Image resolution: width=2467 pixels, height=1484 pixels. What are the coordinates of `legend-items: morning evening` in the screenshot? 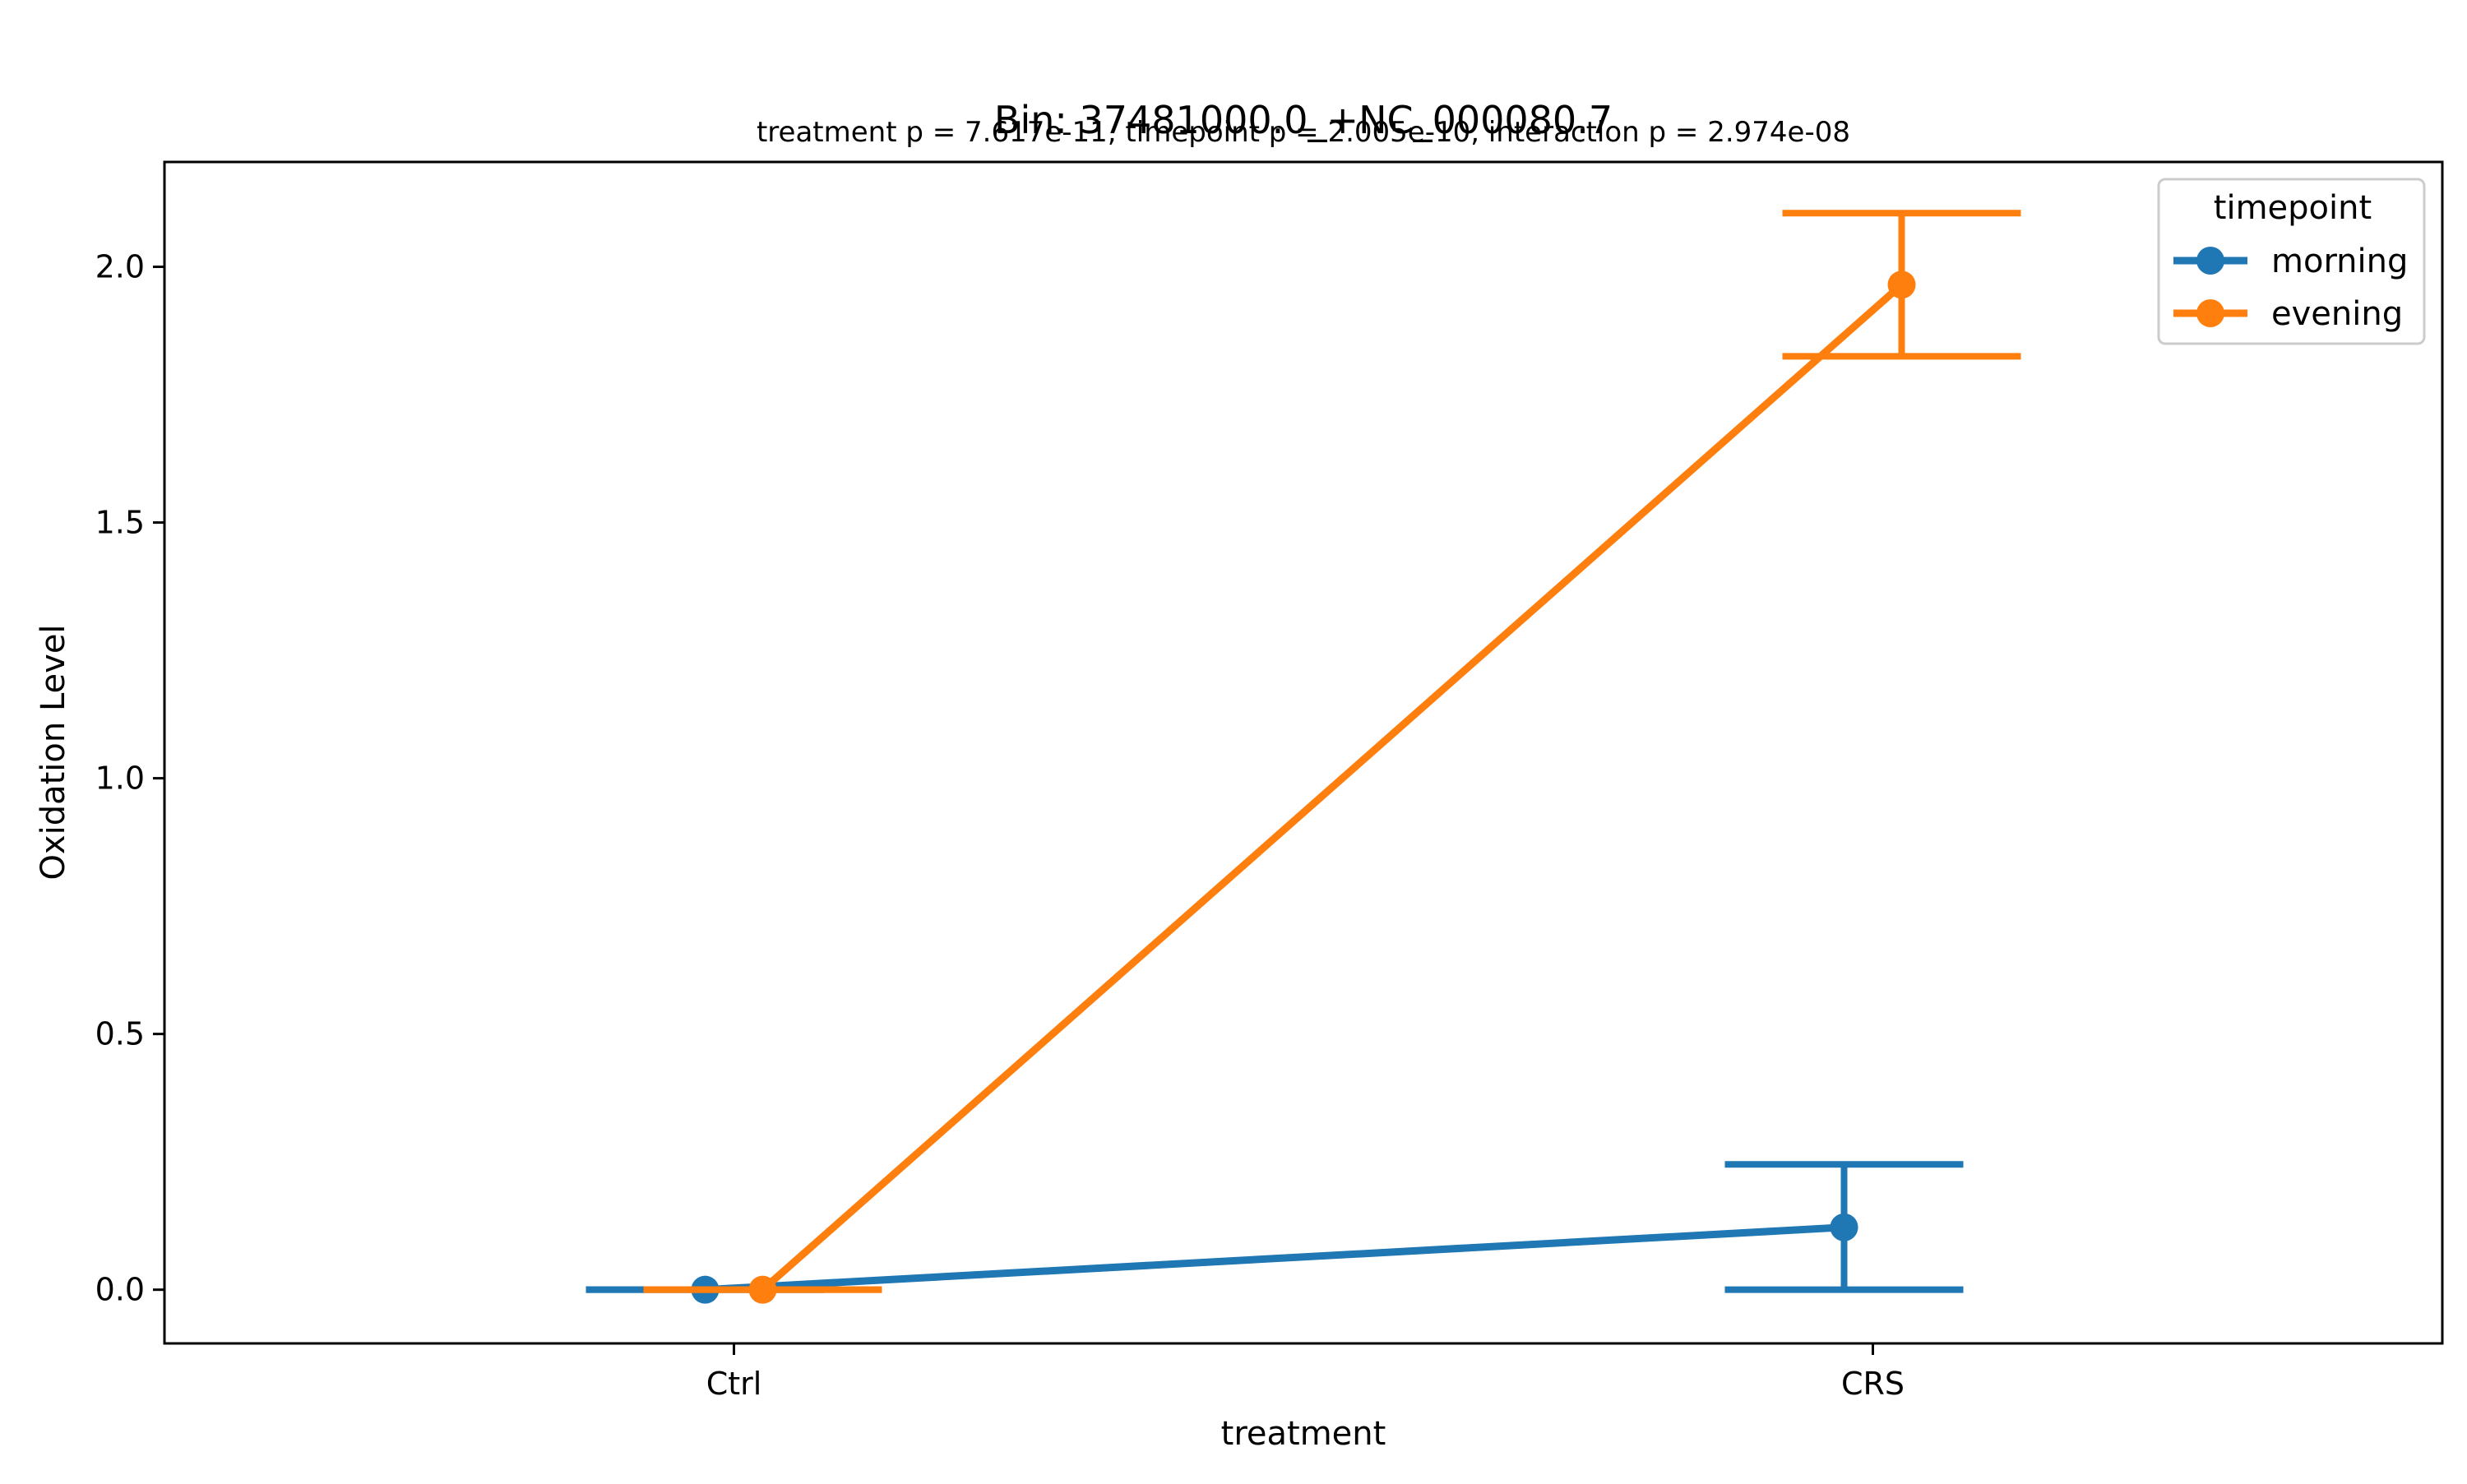 It's located at (2290, 288).